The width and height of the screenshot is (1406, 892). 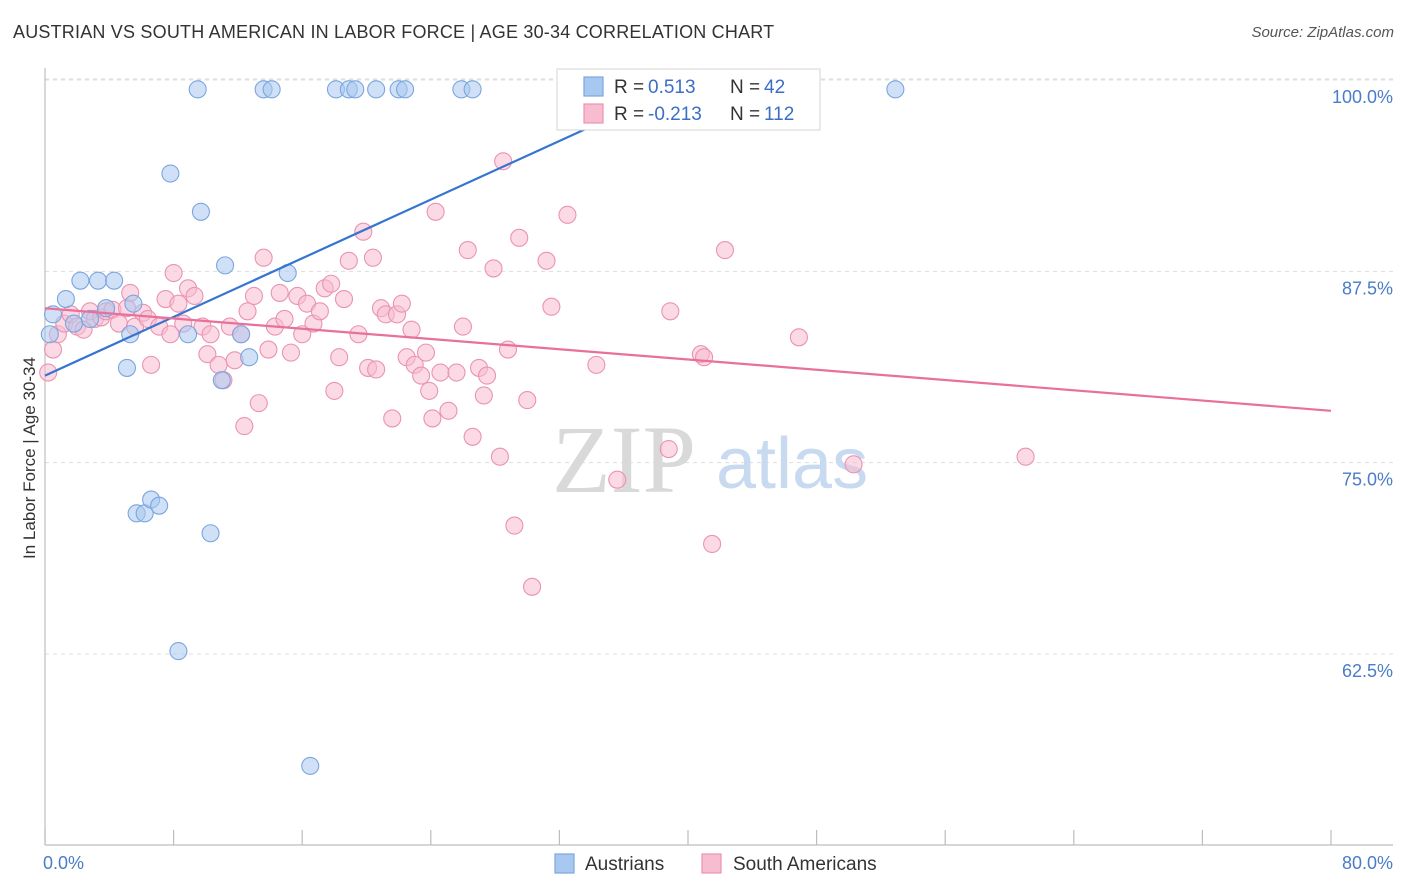 I want to click on austrians-swatch, so click(x=593, y=86).